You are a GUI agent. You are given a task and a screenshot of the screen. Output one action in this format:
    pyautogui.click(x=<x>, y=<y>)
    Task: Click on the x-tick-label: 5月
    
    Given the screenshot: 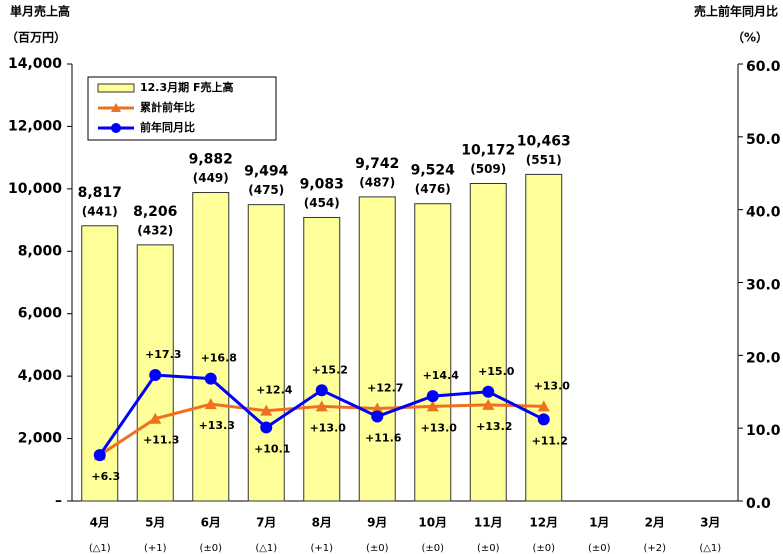 What is the action you would take?
    pyautogui.click(x=155, y=523)
    